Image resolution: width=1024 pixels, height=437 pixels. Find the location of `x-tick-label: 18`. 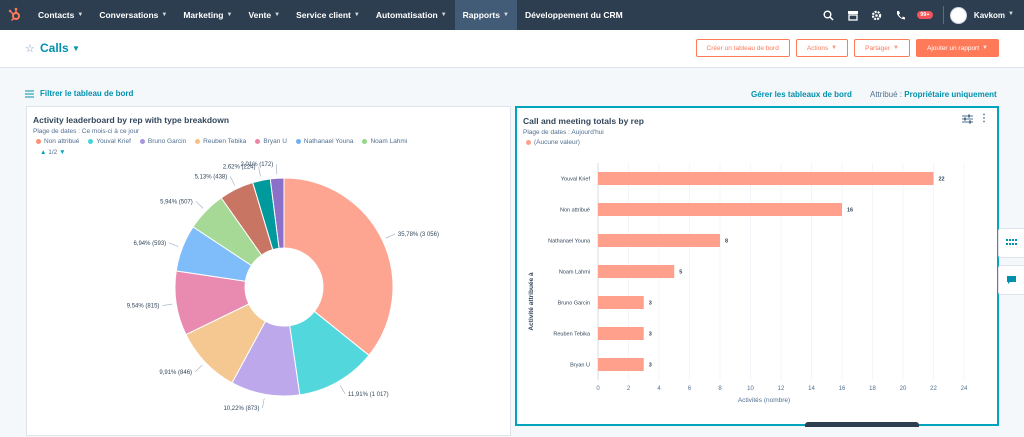

x-tick-label: 18 is located at coordinates (872, 389).